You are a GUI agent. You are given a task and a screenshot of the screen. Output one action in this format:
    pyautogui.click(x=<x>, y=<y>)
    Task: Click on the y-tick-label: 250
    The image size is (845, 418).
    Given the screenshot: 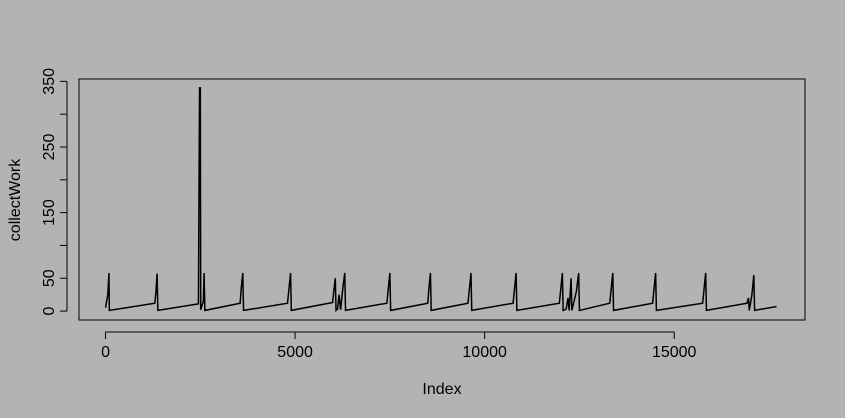 What is the action you would take?
    pyautogui.click(x=49, y=147)
    